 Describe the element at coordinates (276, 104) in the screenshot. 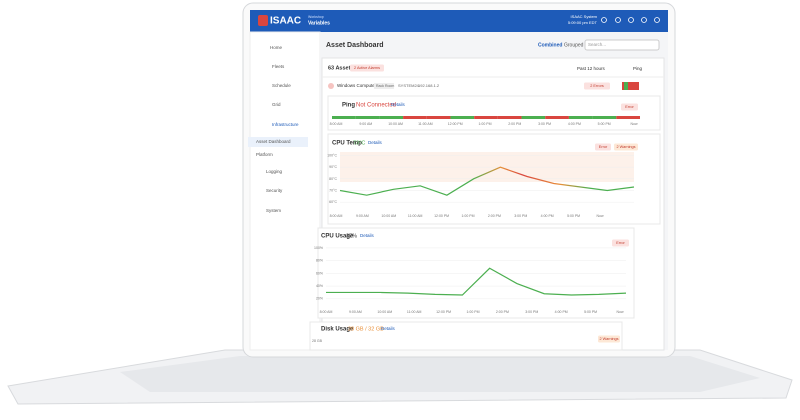

I see `nav-item: Grid` at that location.